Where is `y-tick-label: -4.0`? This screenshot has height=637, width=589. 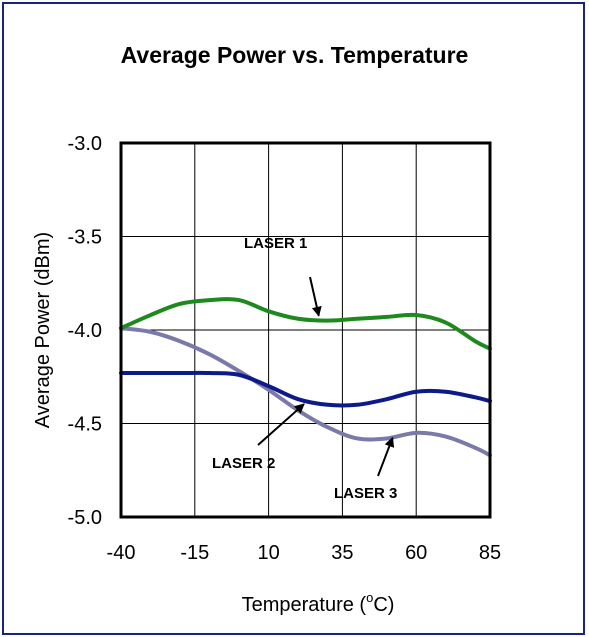 y-tick-label: -4.0 is located at coordinates (85, 331).